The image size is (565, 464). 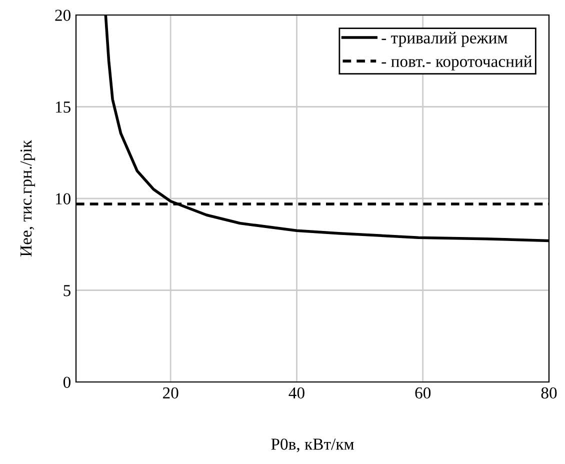 I want to click on x-tick-label: 20, so click(x=170, y=393).